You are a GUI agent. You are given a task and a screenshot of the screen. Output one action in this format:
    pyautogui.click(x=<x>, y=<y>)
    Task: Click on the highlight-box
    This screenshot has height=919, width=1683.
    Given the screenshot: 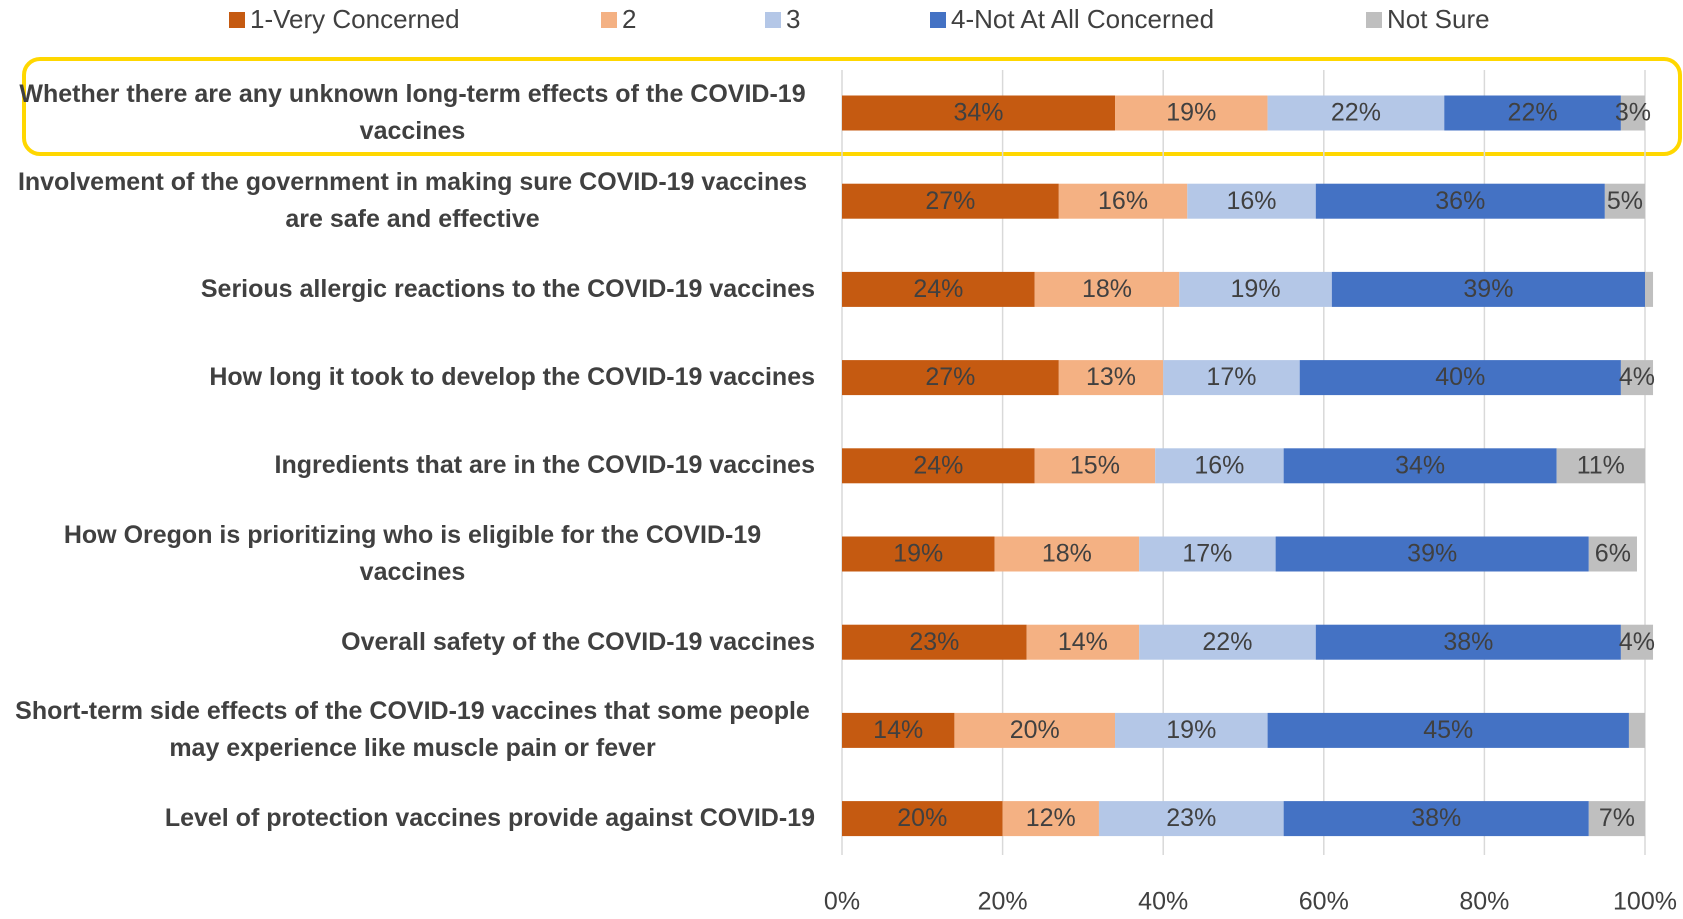 What is the action you would take?
    pyautogui.click(x=852, y=106)
    